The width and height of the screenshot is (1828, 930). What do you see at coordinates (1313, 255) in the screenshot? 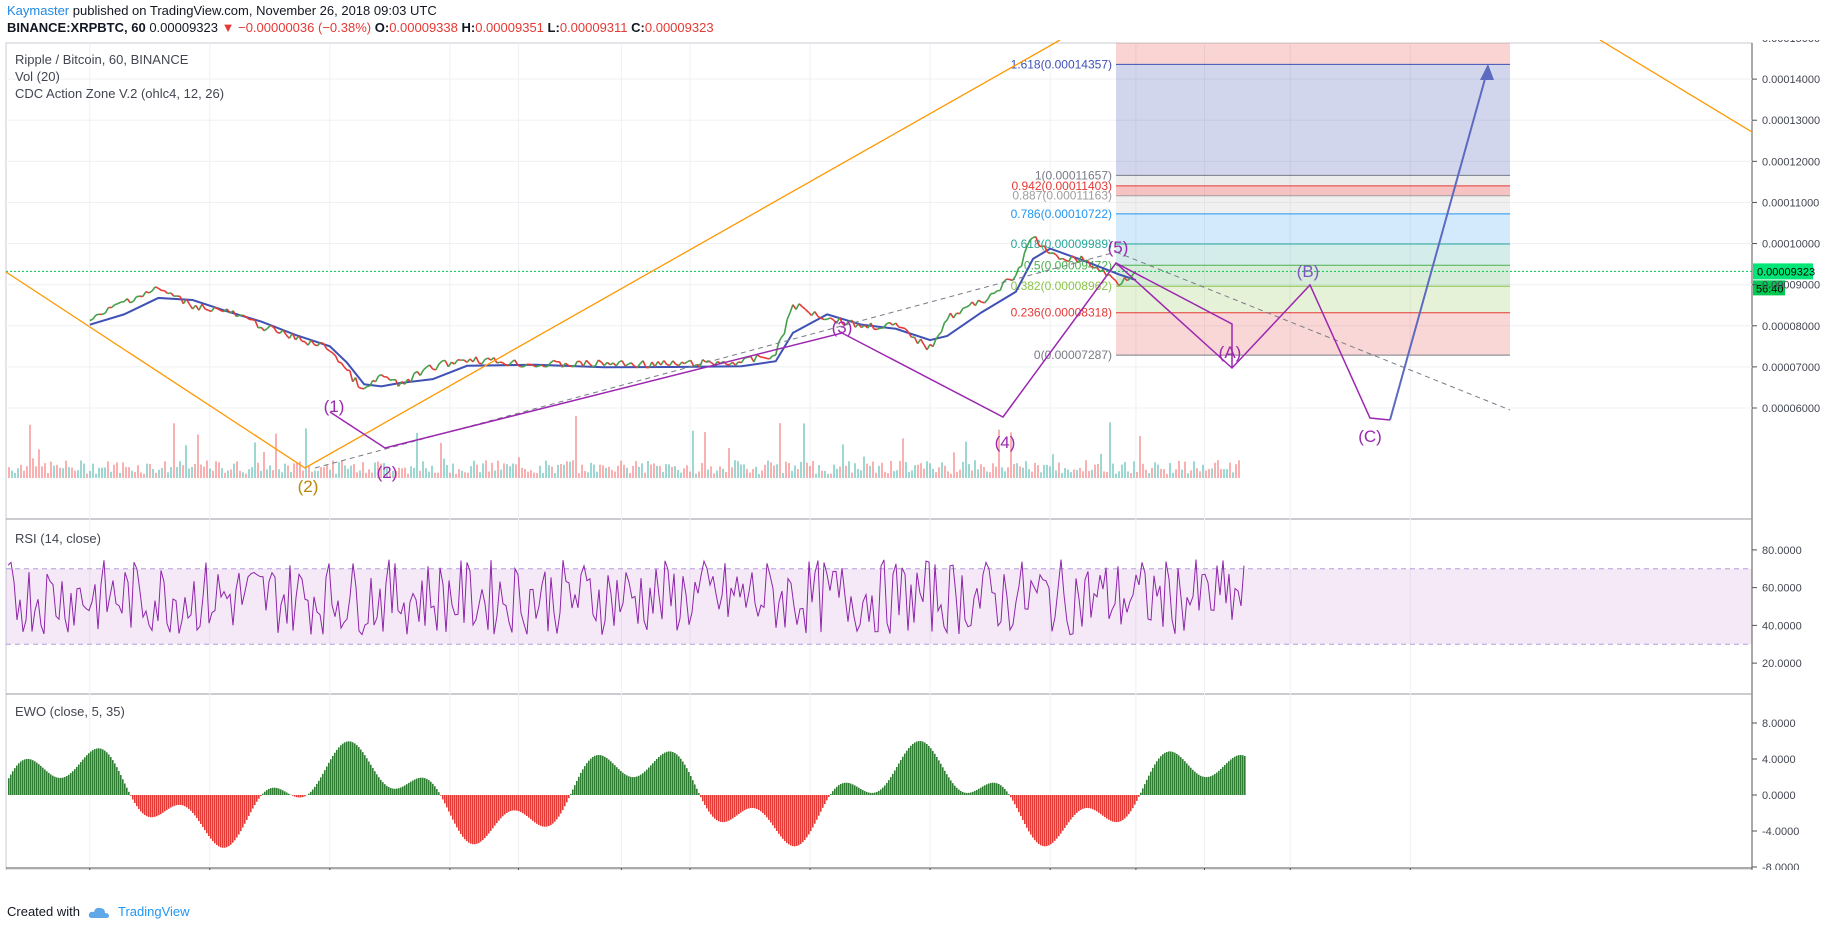
I see `fib-band` at bounding box center [1313, 255].